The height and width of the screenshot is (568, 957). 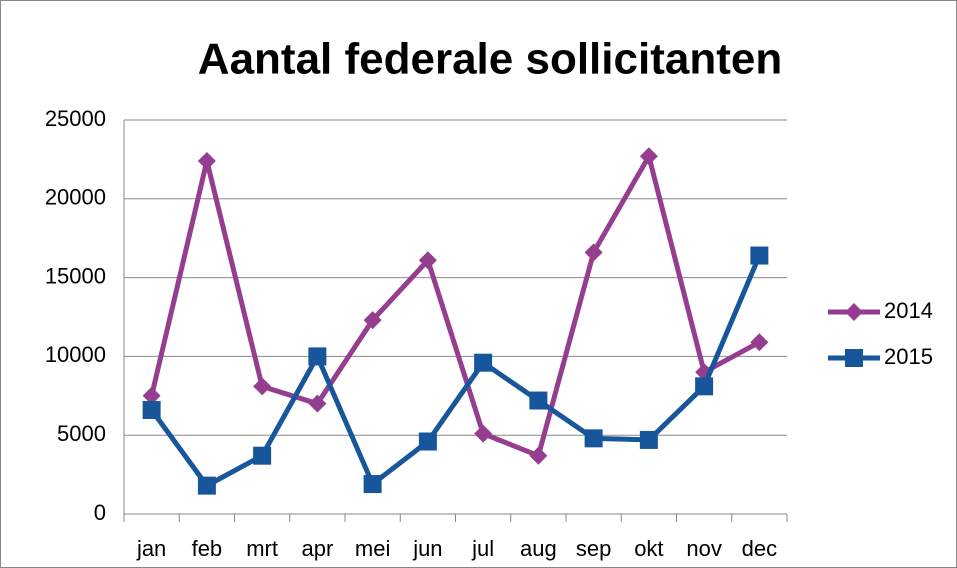 What do you see at coordinates (100, 512) in the screenshot?
I see `y-tick-label: 0` at bounding box center [100, 512].